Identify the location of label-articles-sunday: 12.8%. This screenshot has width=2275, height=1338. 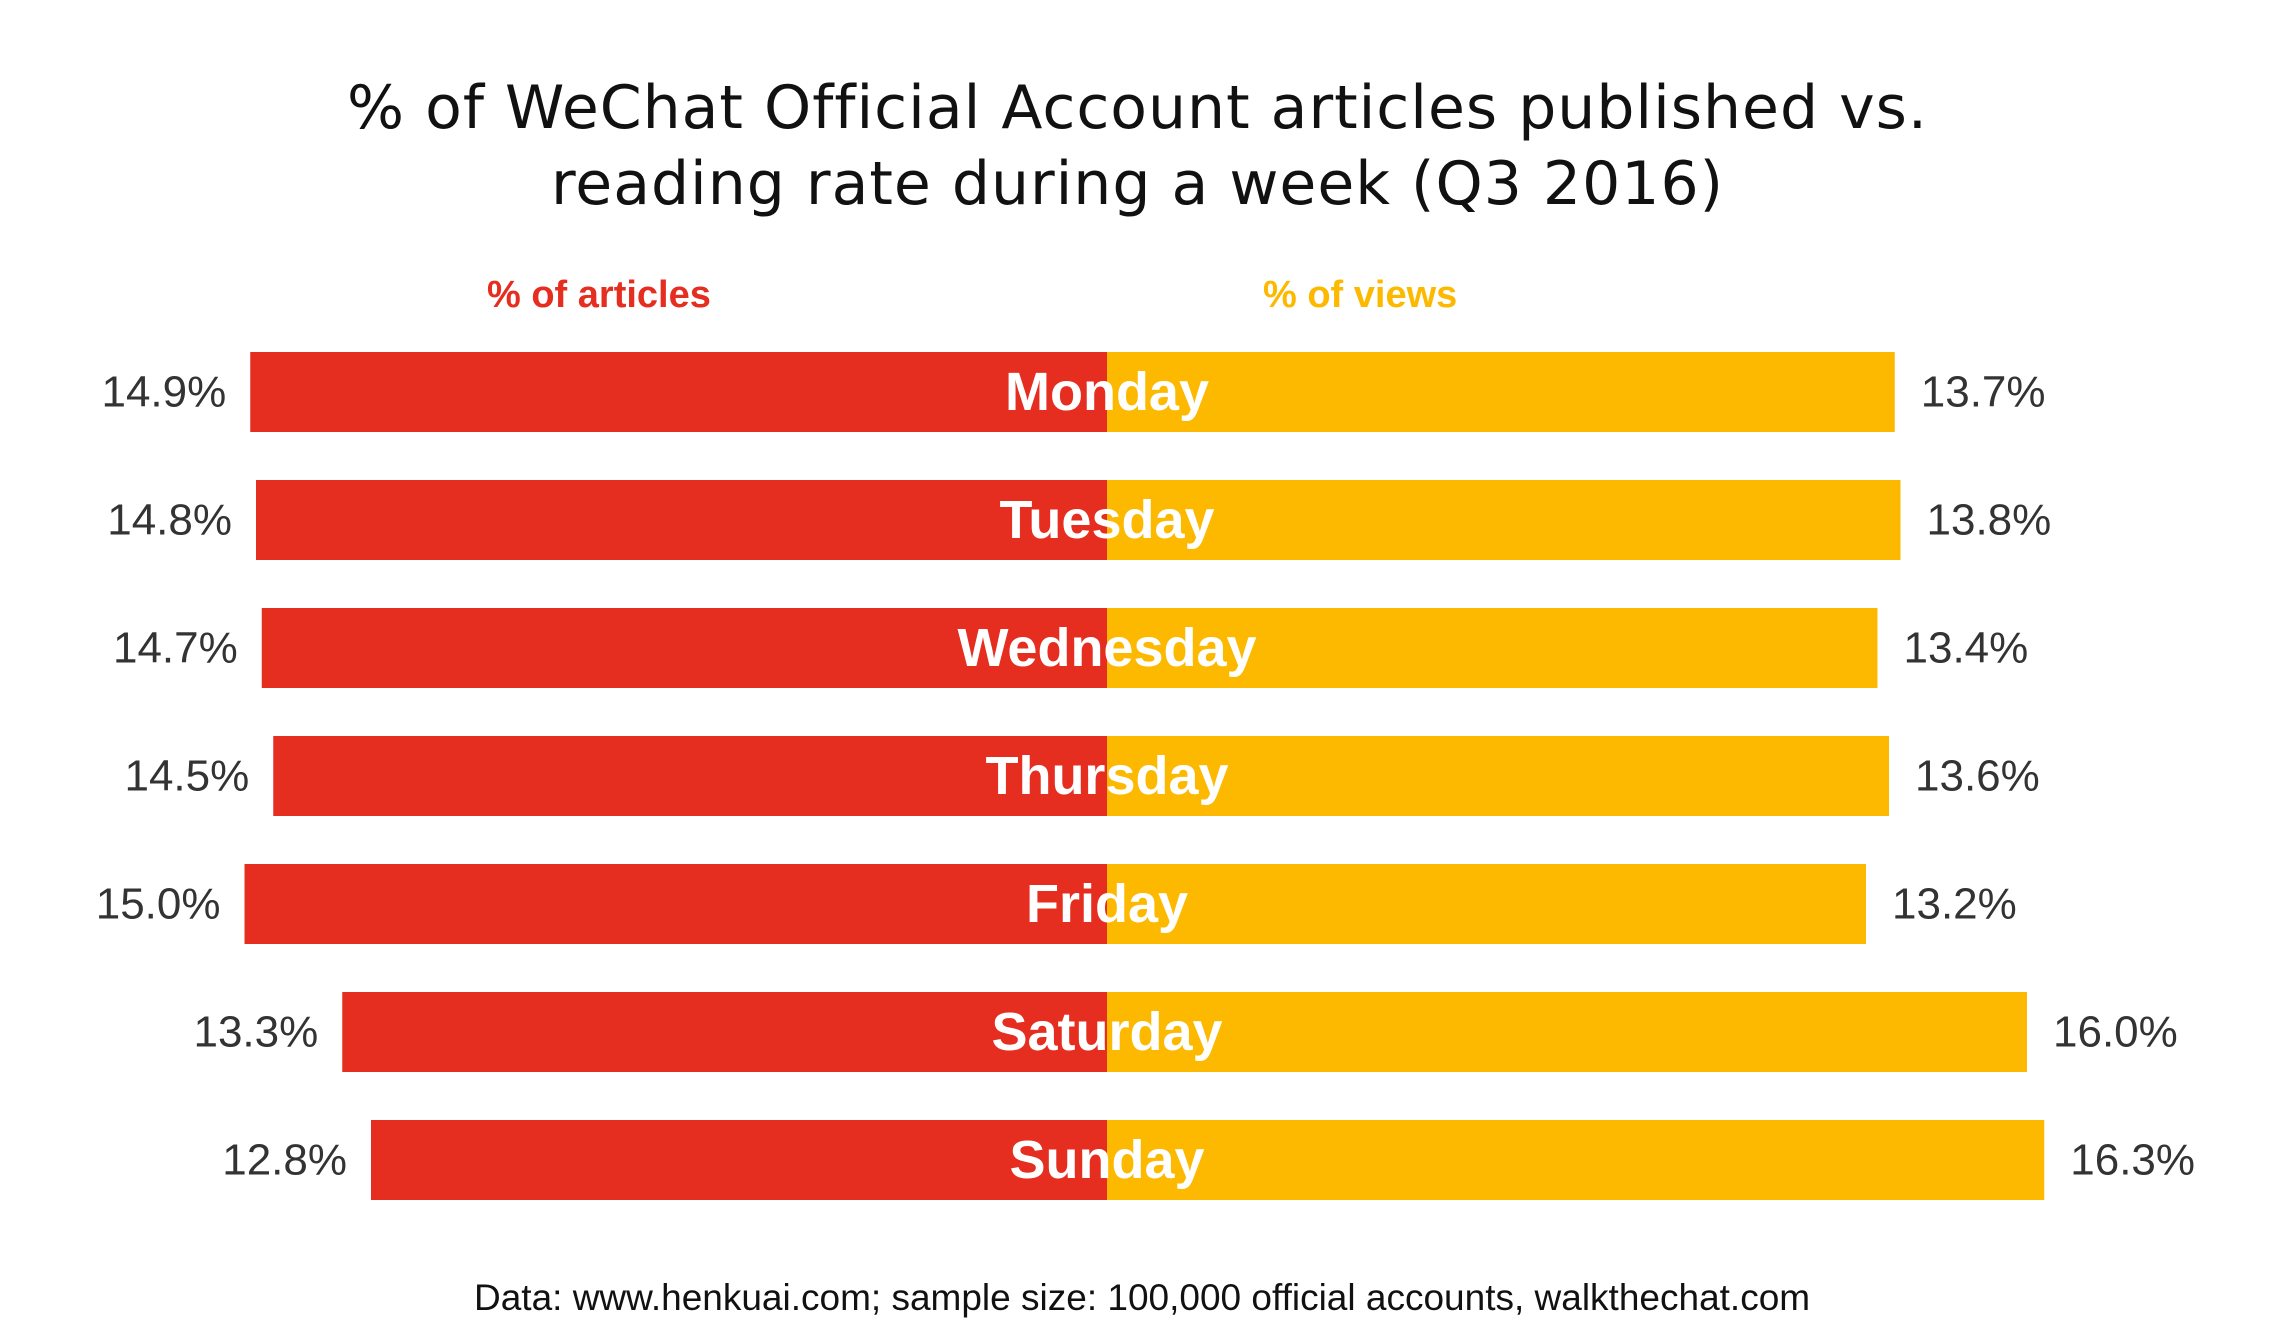
(284, 1160).